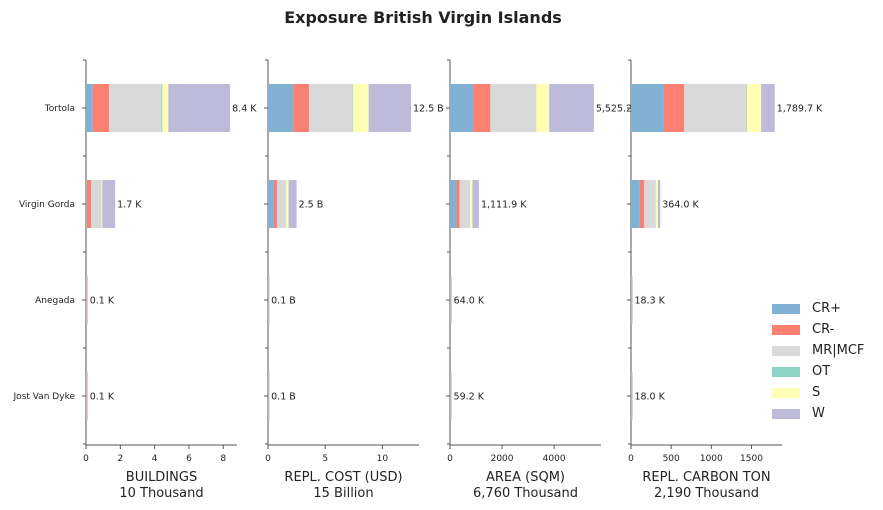 Image resolution: width=883 pixels, height=510 pixels. I want to click on x-axis-sublabel: 15 Billion, so click(343, 493).